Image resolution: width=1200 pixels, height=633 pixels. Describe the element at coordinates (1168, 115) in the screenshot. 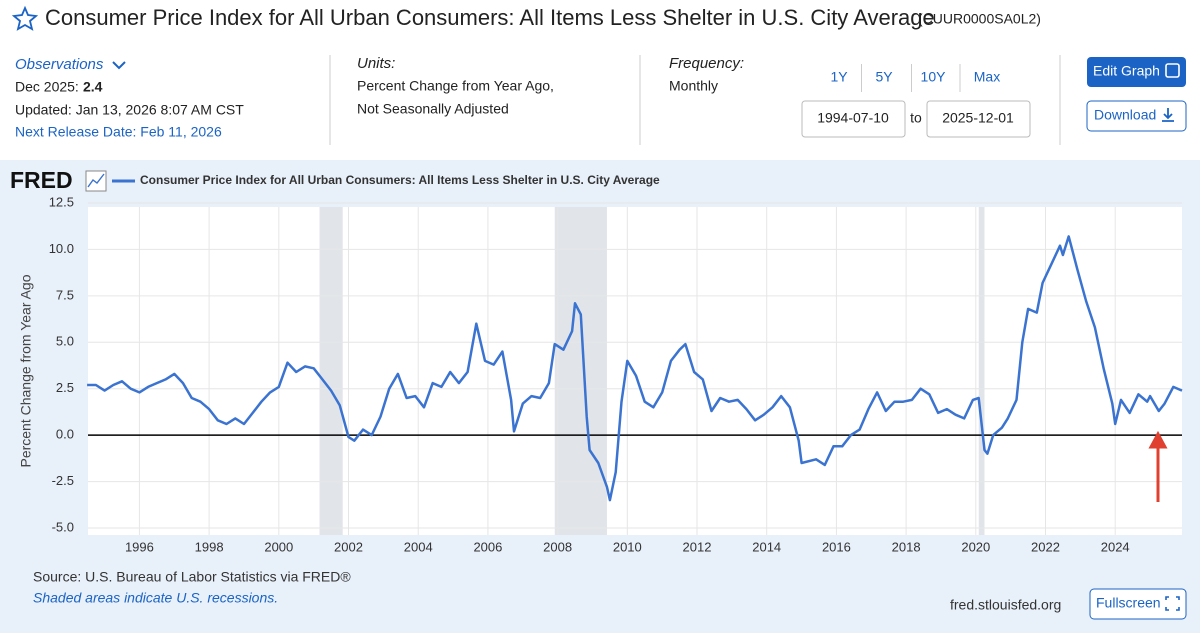

I see `download-icon` at that location.